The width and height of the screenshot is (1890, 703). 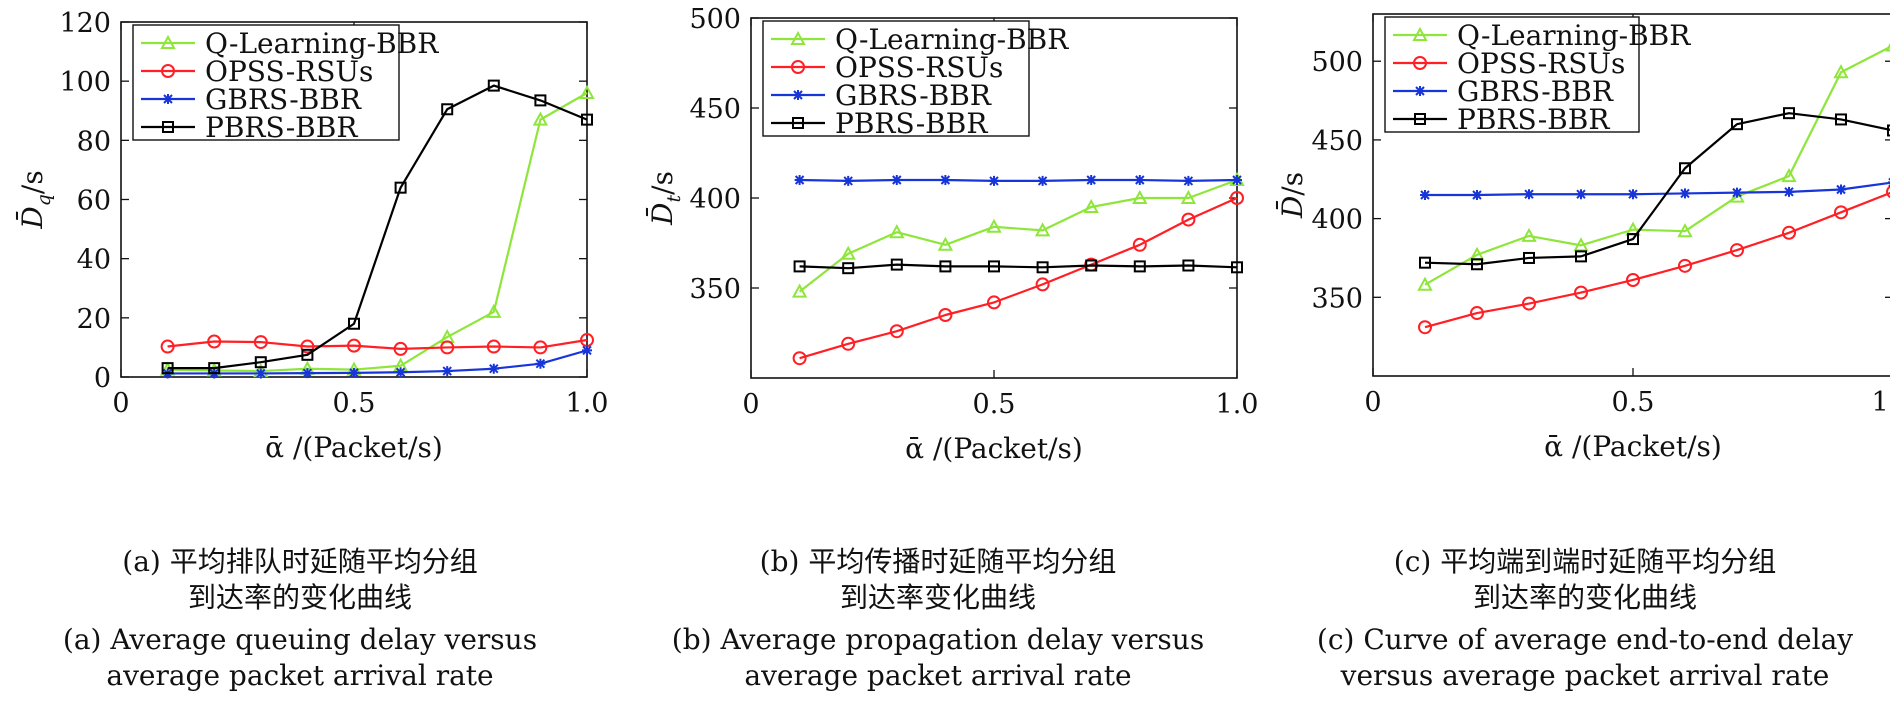 I want to click on caption-c-cn-line-2: 到达率的变化曲线, so click(x=1584, y=597).